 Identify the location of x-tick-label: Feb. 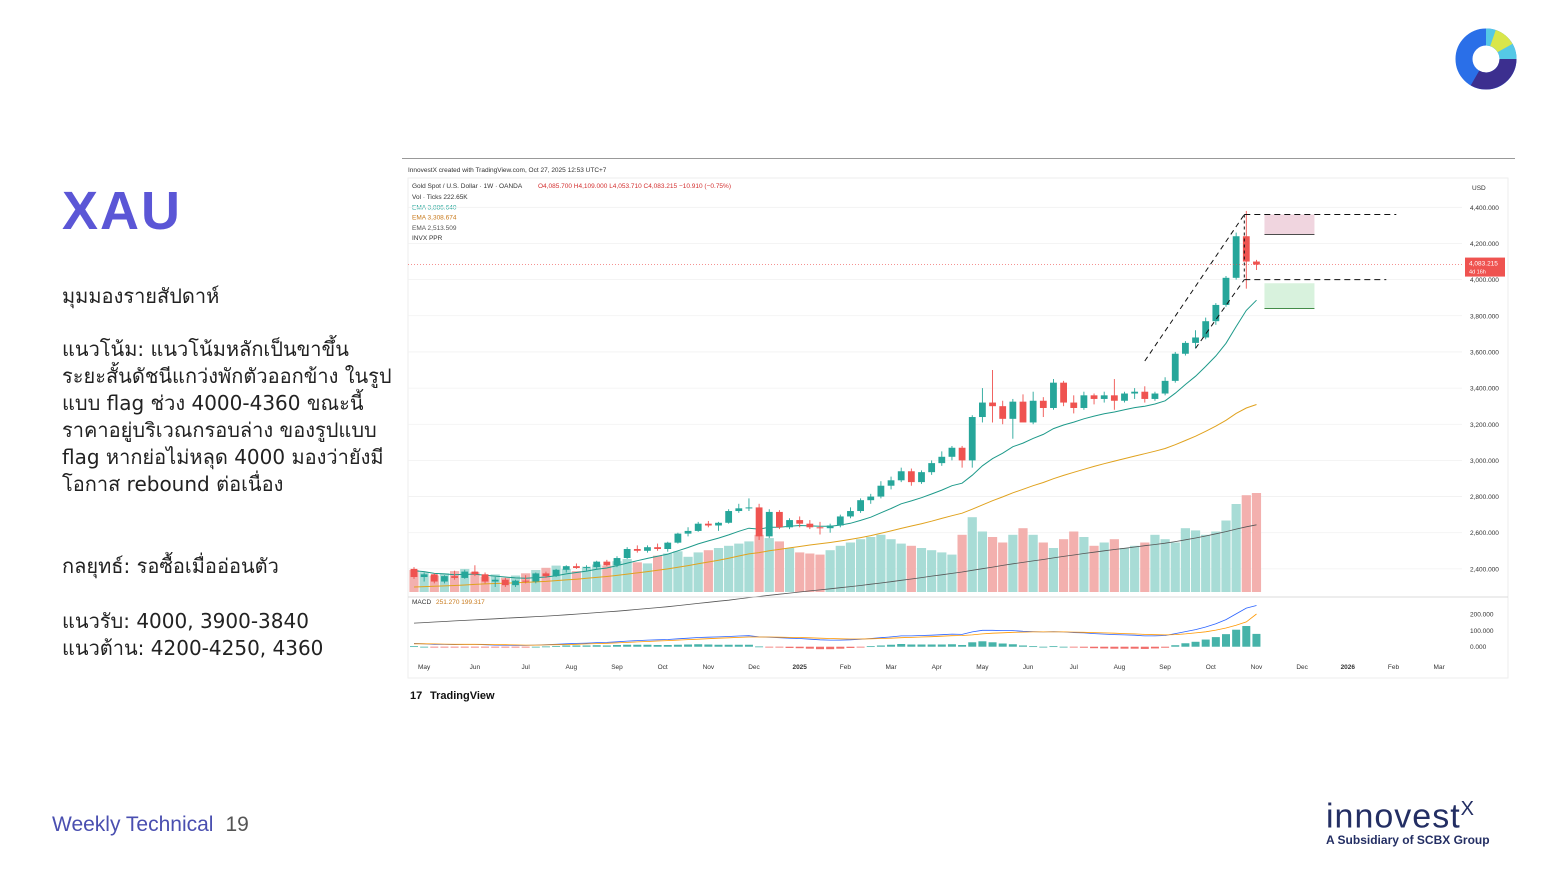
(846, 667).